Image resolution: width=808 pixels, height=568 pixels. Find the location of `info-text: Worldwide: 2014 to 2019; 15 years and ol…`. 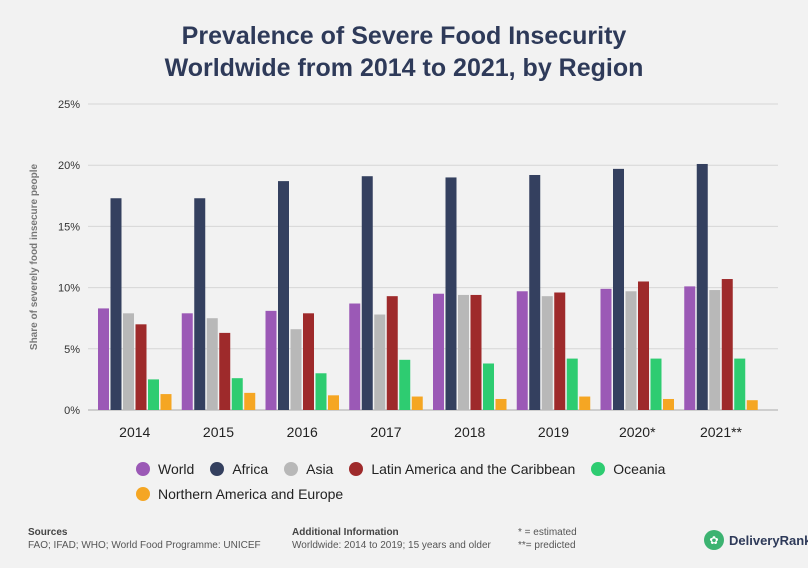

info-text: Worldwide: 2014 to 2019; 15 years and ol… is located at coordinates (391, 545).